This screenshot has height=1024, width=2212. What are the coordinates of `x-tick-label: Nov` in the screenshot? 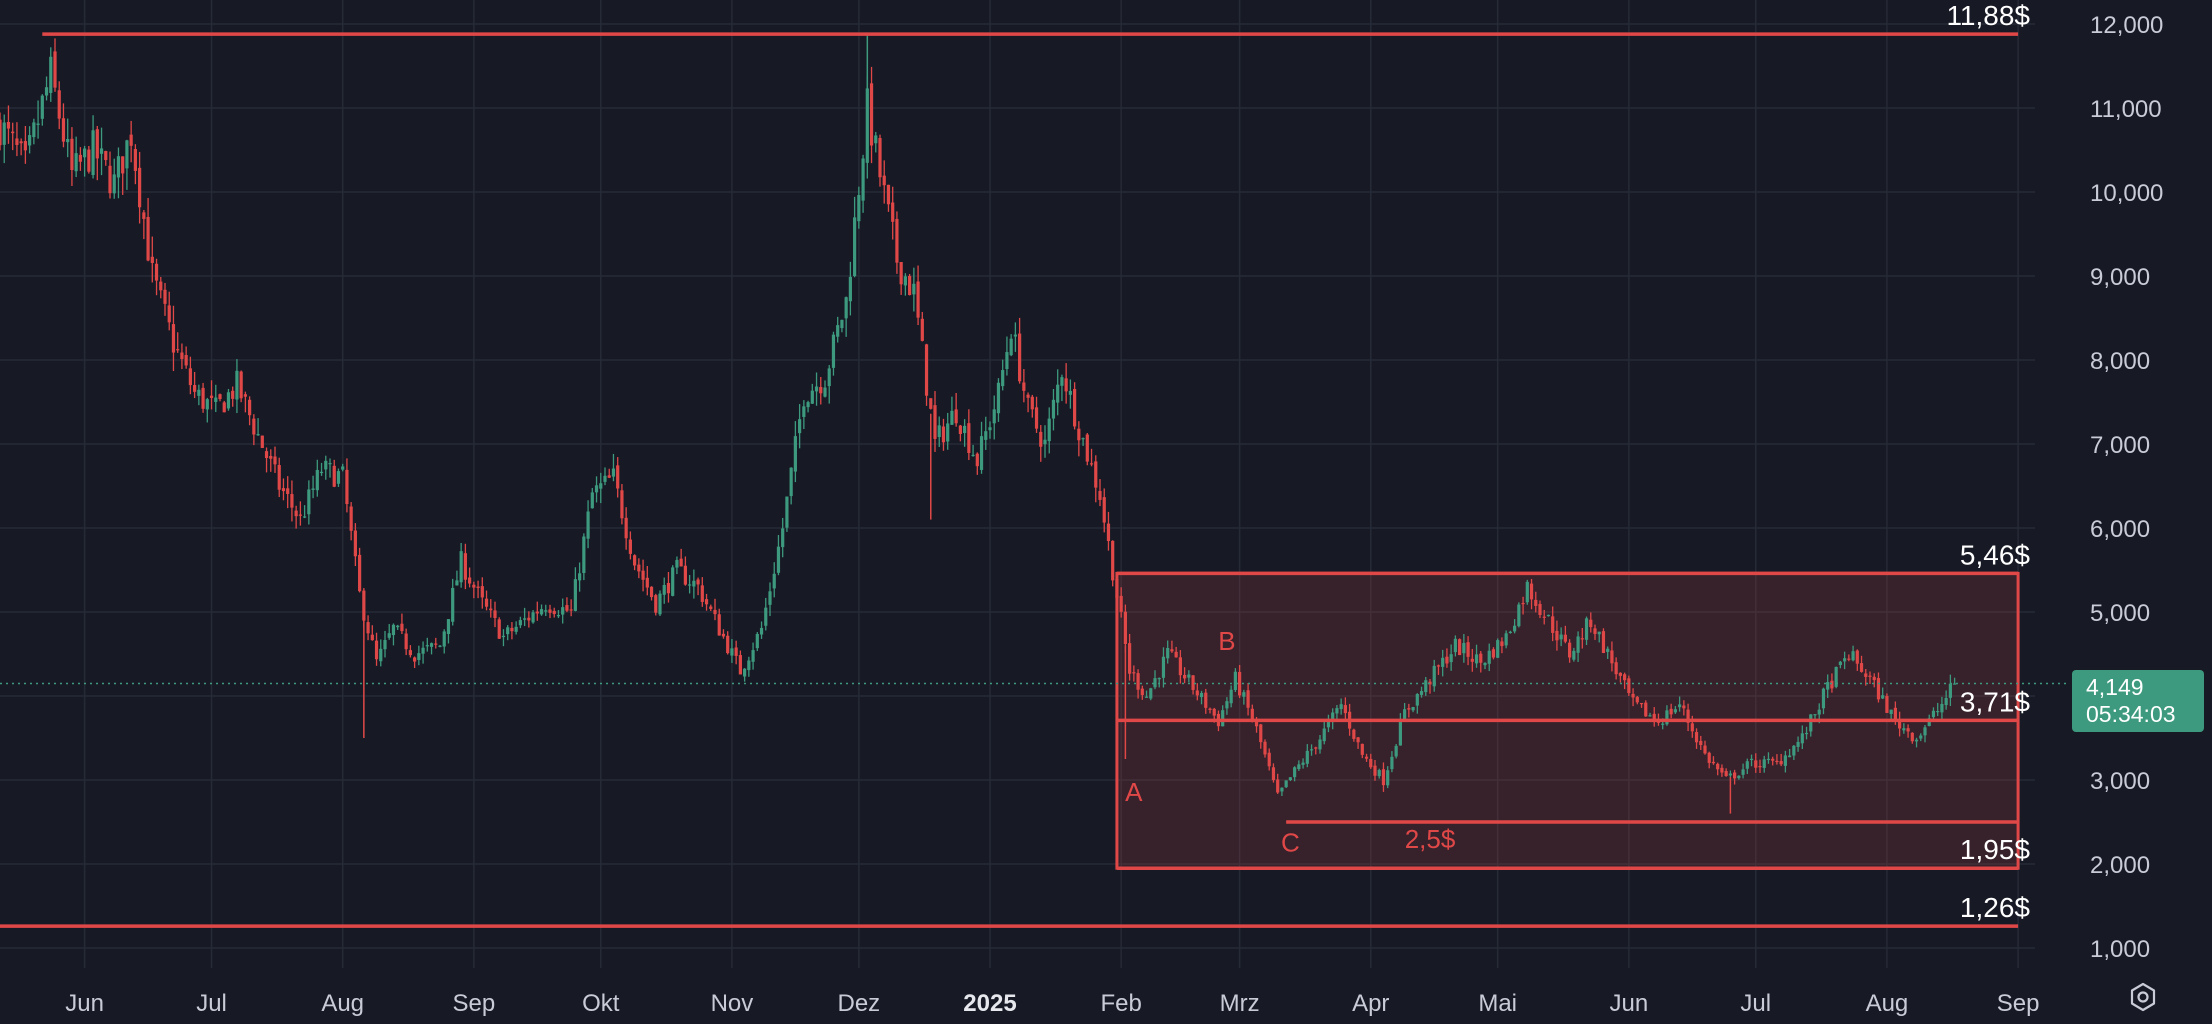 It's located at (732, 1003).